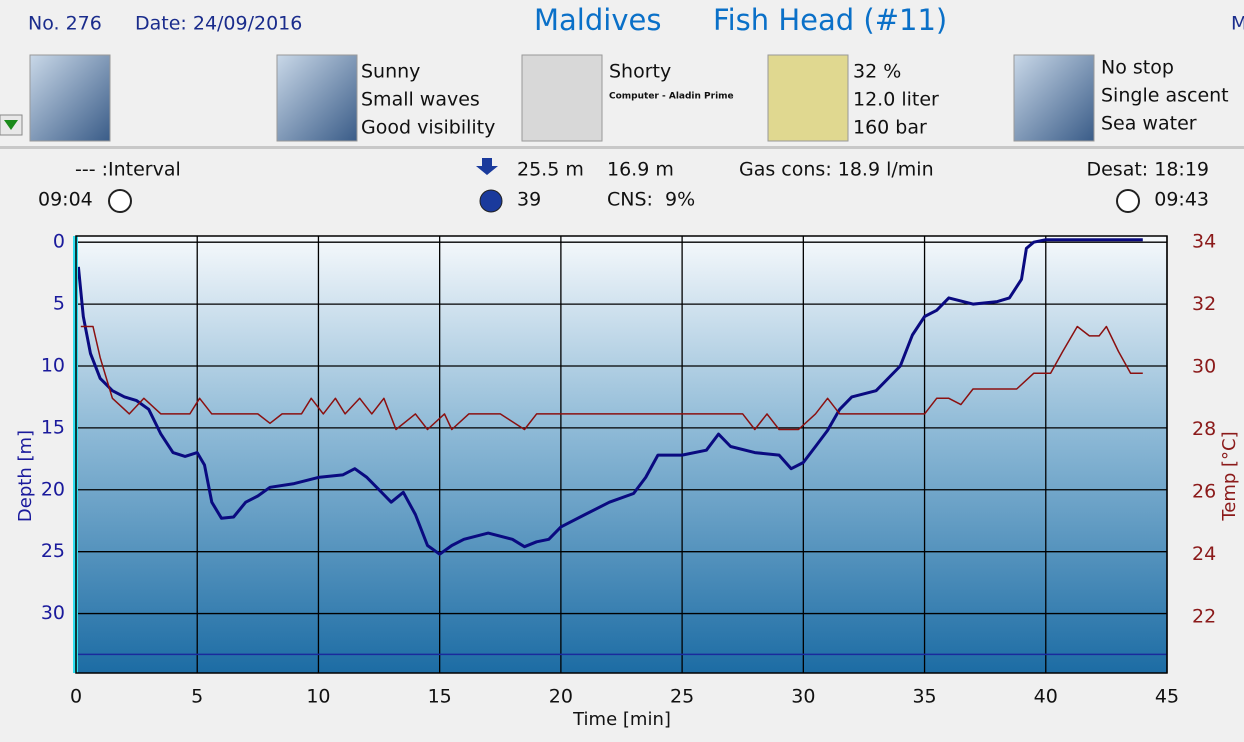  I want to click on dive-type-icon, so click(1054, 98).